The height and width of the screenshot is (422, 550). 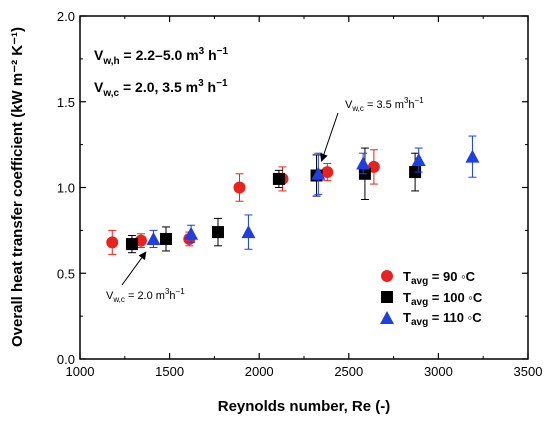 I want to click on x-tick-label: 3500, so click(x=528, y=371).